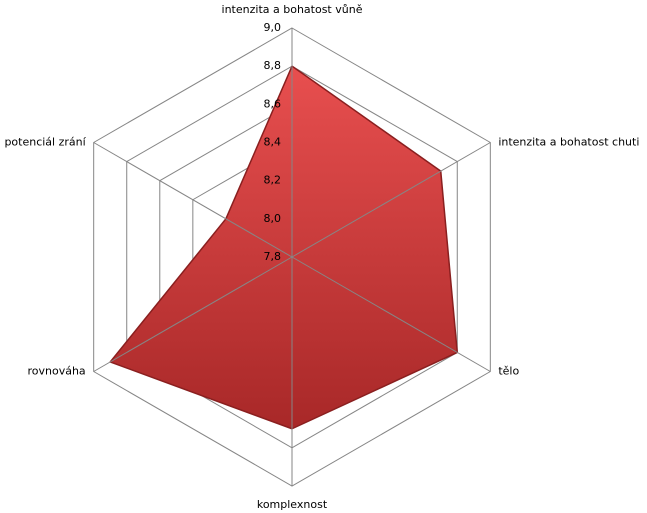 The image size is (647, 513). Describe the element at coordinates (45, 142) in the screenshot. I see `category-label: potenciál zrání` at that location.